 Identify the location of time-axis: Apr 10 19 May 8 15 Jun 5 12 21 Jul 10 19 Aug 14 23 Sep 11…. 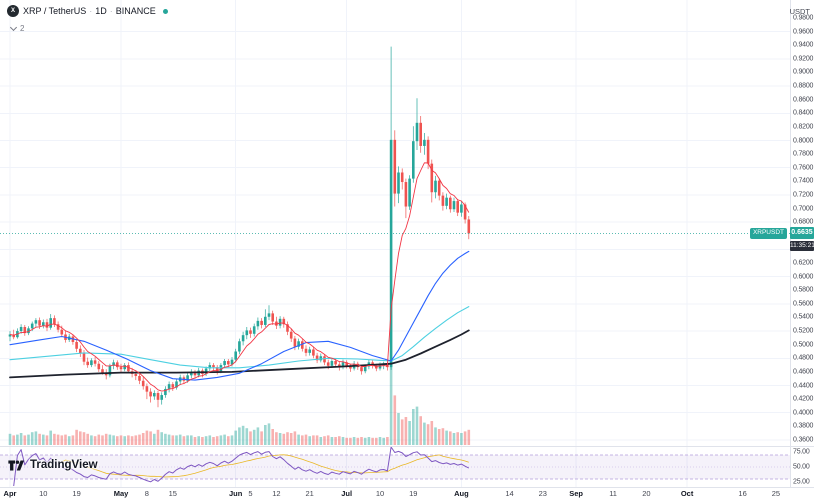
(407, 493).